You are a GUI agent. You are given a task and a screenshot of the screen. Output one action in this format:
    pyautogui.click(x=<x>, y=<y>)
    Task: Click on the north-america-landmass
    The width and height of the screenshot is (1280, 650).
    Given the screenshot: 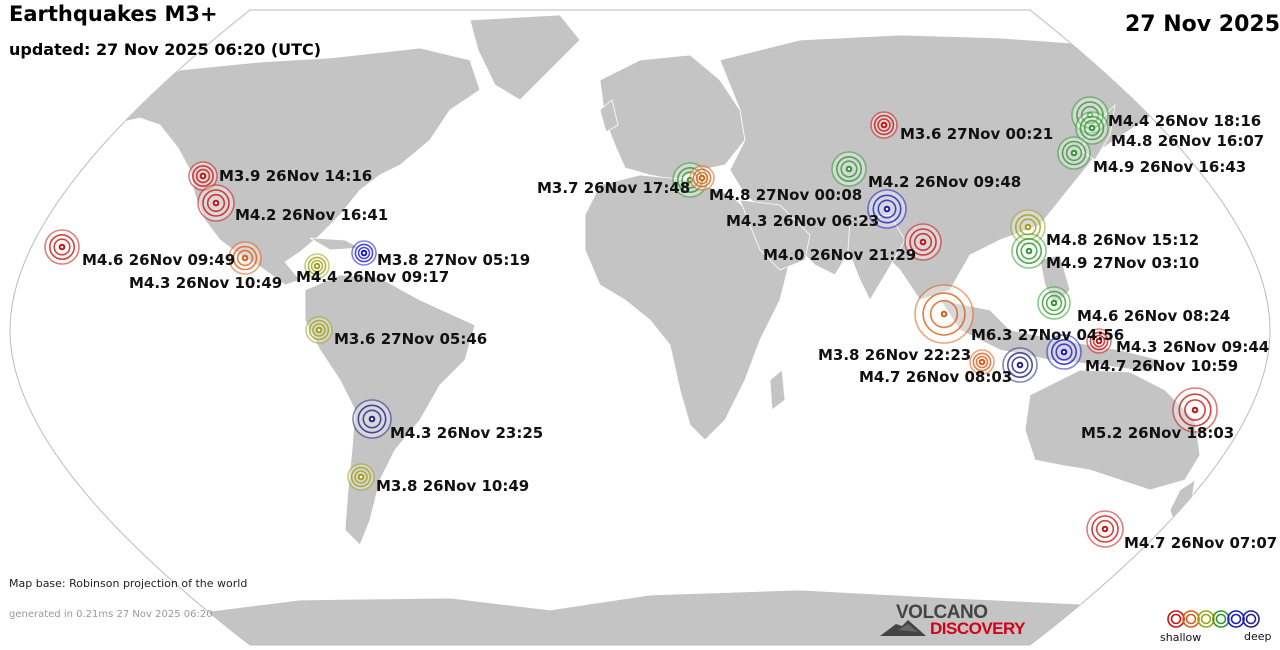 What is the action you would take?
    pyautogui.click(x=285, y=166)
    